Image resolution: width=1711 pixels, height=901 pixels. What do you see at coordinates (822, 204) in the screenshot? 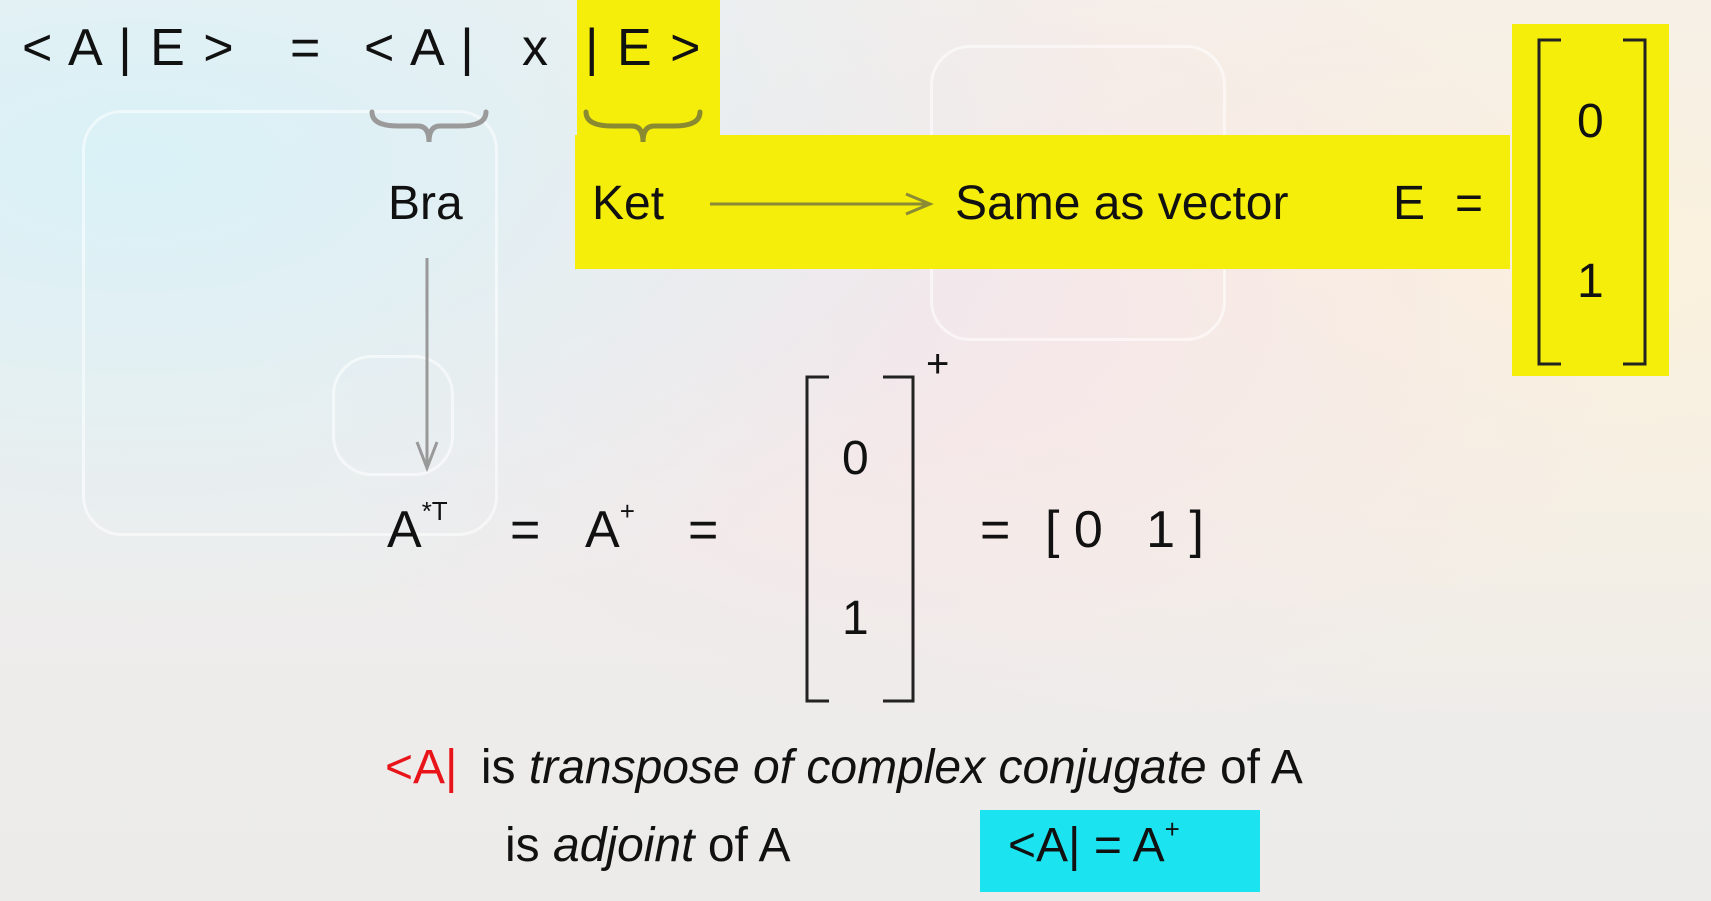
I see `ket-arrow-icon` at bounding box center [822, 204].